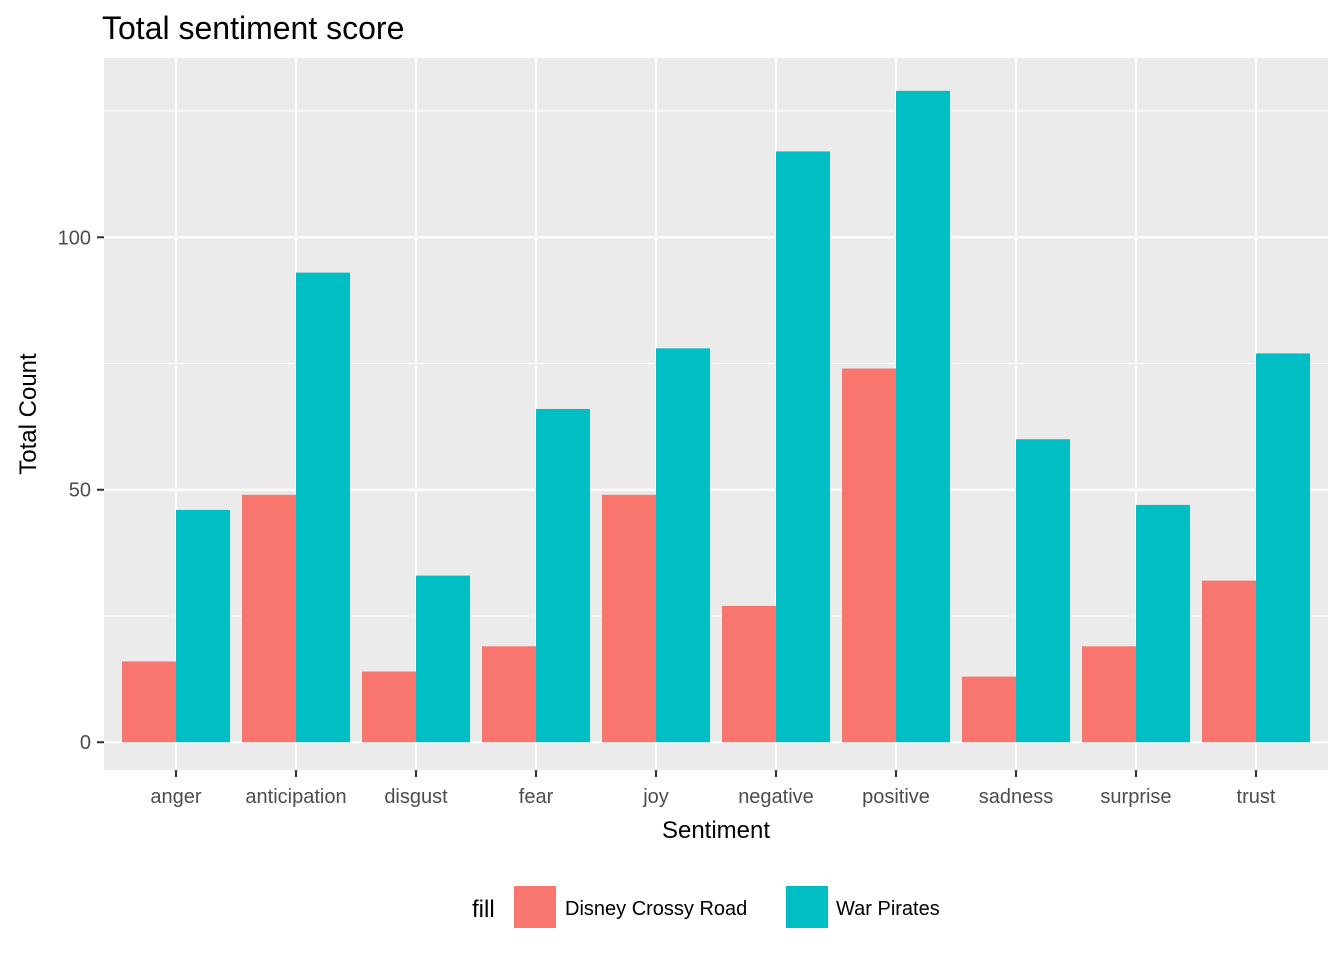 Image resolution: width=1344 pixels, height=960 pixels. Describe the element at coordinates (776, 797) in the screenshot. I see `x-tick-label-negative: negative` at that location.